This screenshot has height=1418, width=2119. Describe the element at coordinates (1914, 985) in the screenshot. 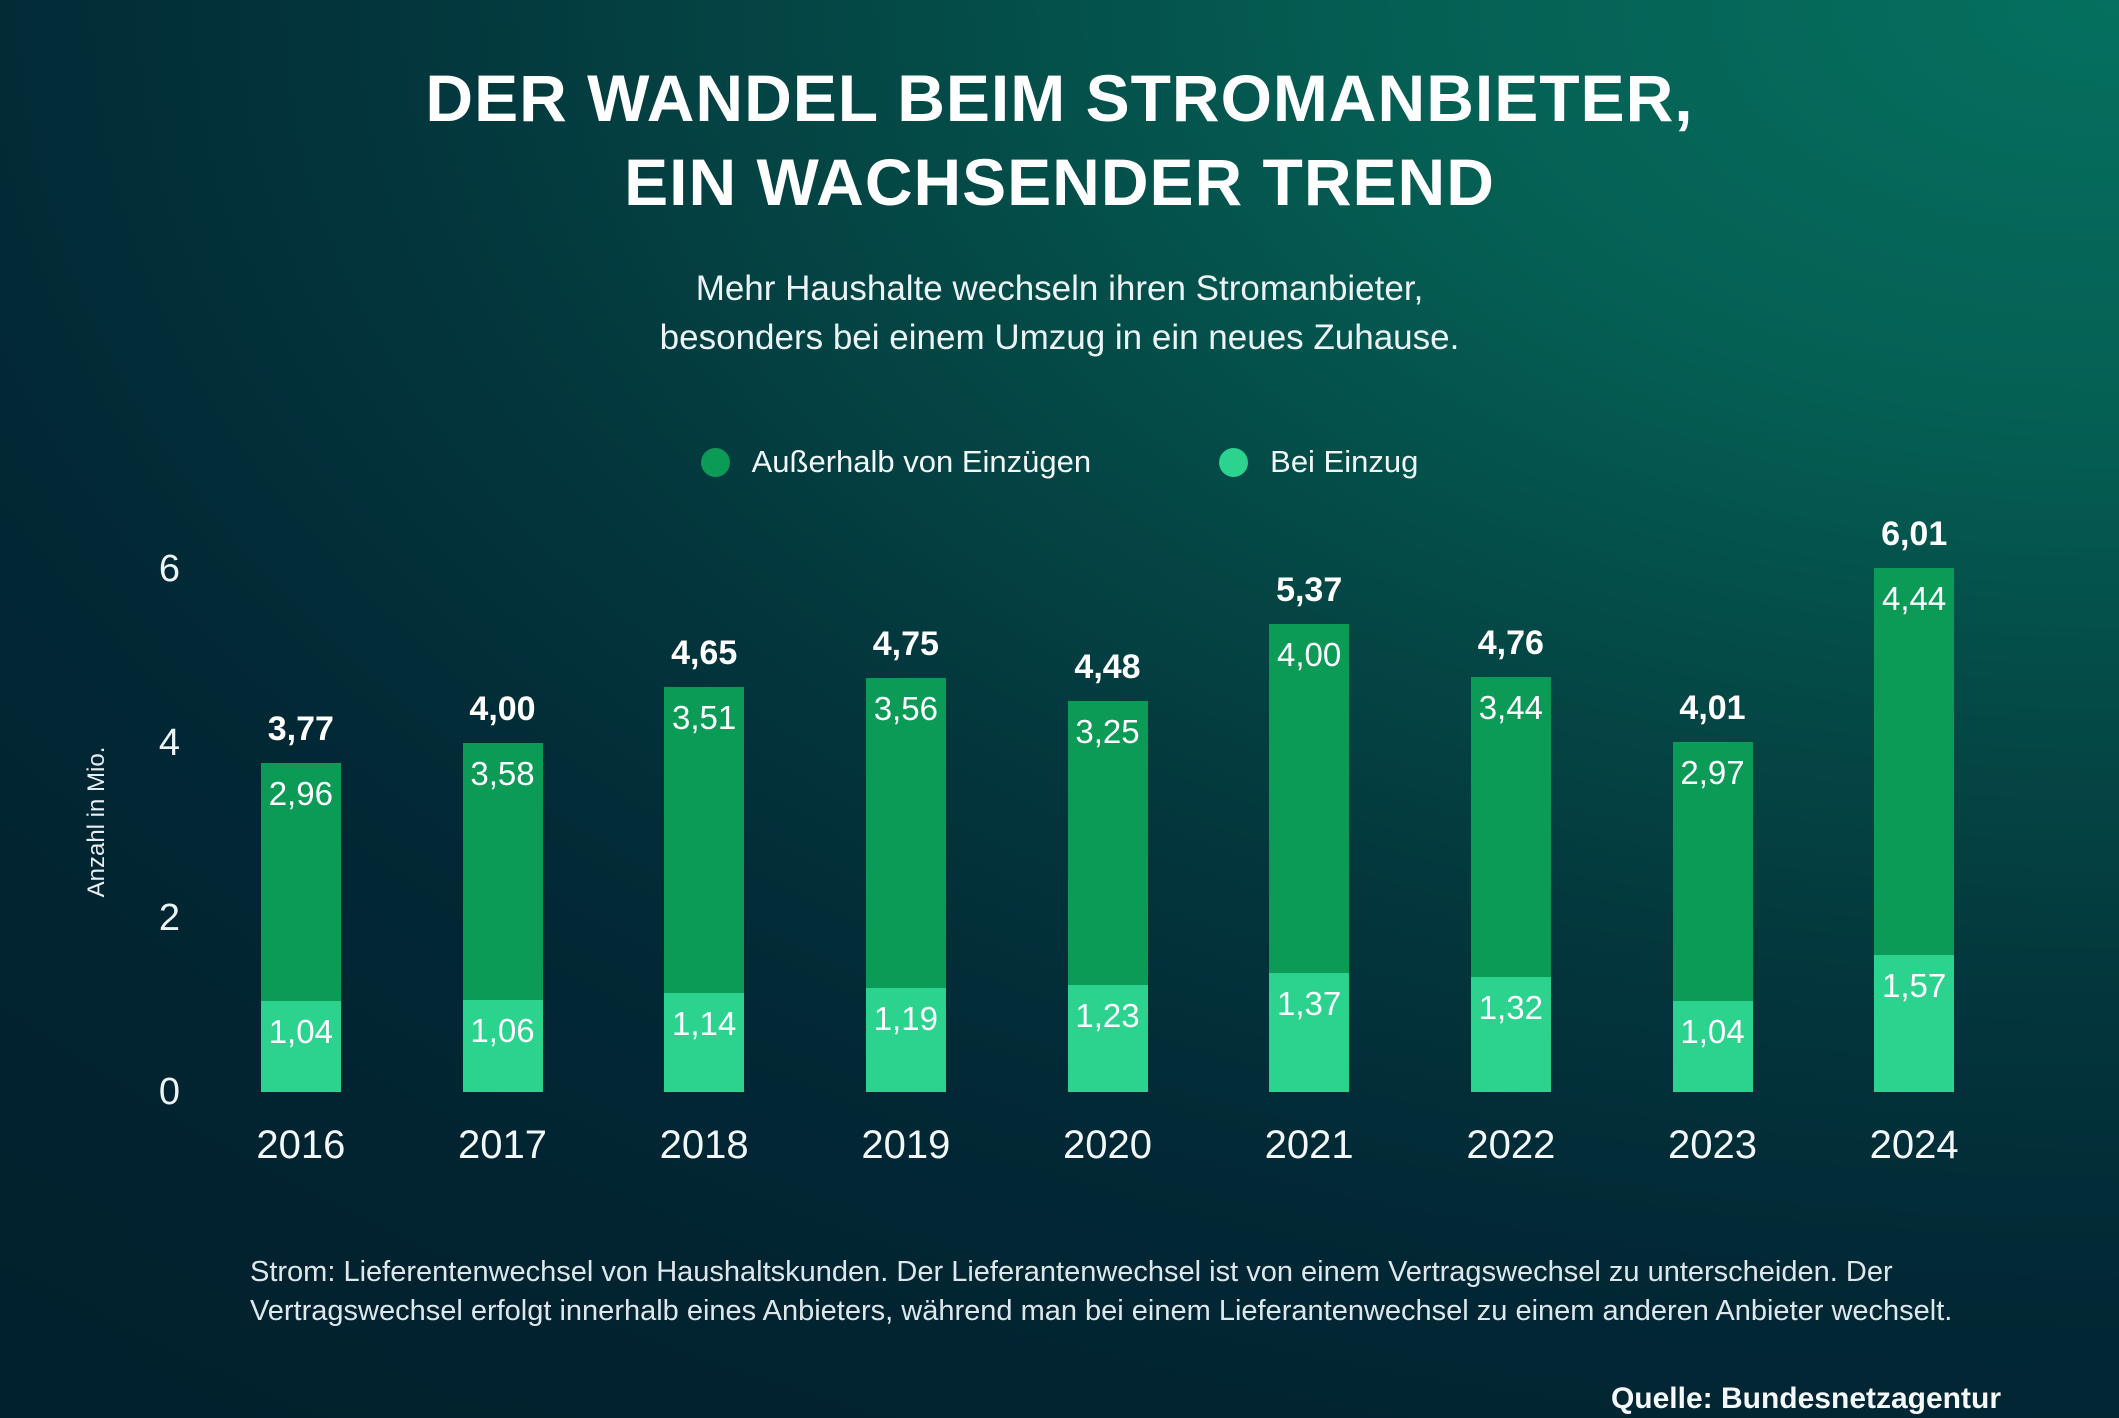

I see `segment-einzug-value: 1,57` at that location.